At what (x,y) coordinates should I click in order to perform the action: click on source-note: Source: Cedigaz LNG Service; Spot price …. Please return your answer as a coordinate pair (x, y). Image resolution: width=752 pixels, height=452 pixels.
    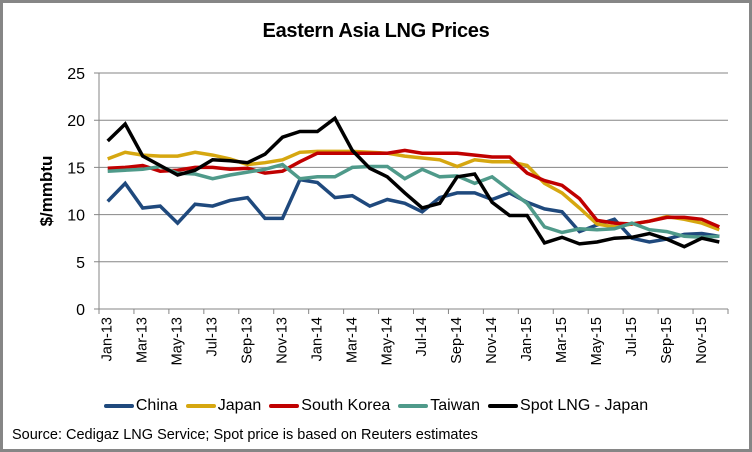
    Looking at the image, I should click on (245, 435).